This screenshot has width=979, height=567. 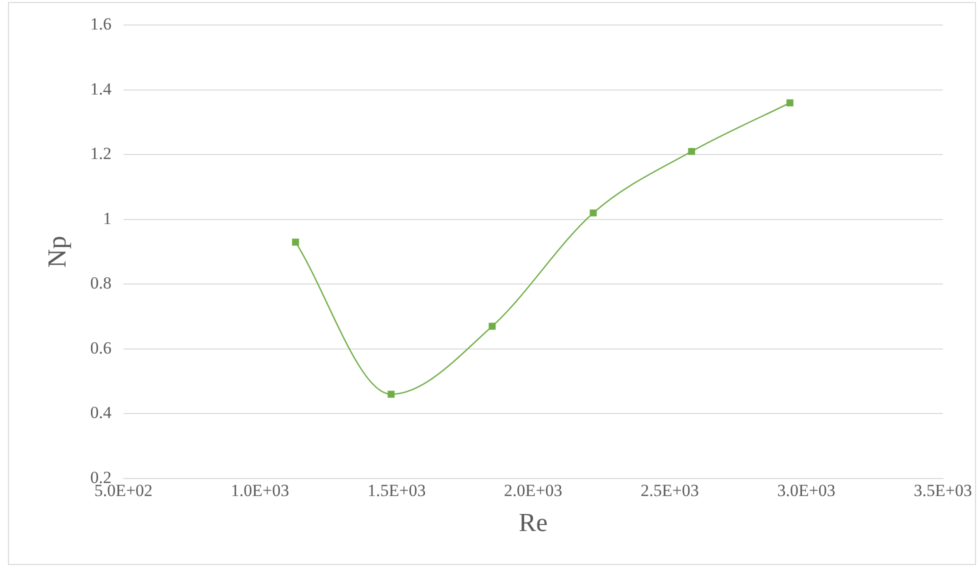 What do you see at coordinates (806, 490) in the screenshot?
I see `x-tick-label: 3.0E+03` at bounding box center [806, 490].